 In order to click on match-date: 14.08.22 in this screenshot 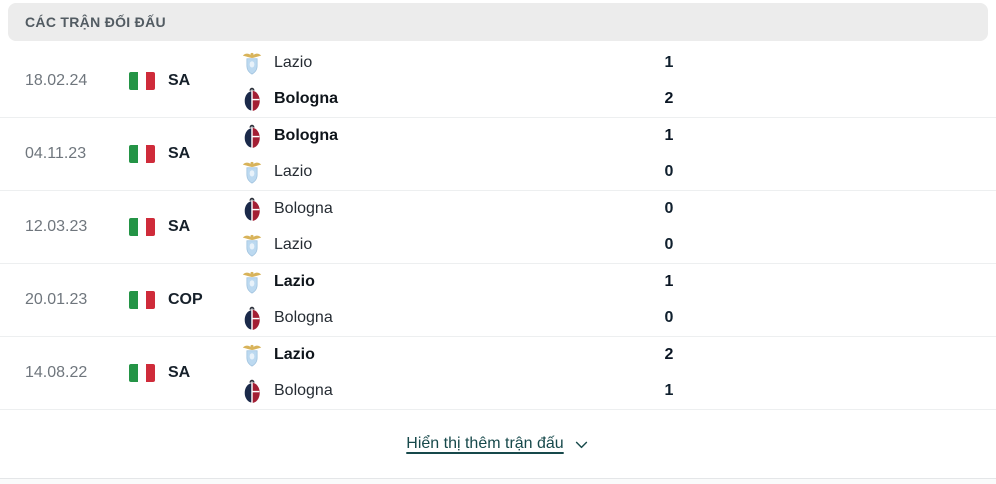, I will do `click(56, 372)`.